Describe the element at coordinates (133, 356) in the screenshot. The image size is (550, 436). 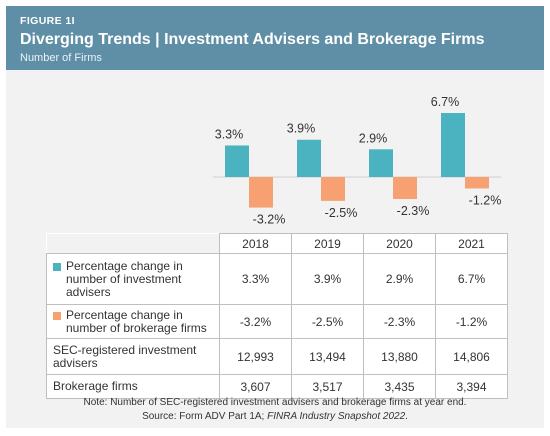
I see `row-label-advisers-count: SEC-registered investment advisers` at that location.